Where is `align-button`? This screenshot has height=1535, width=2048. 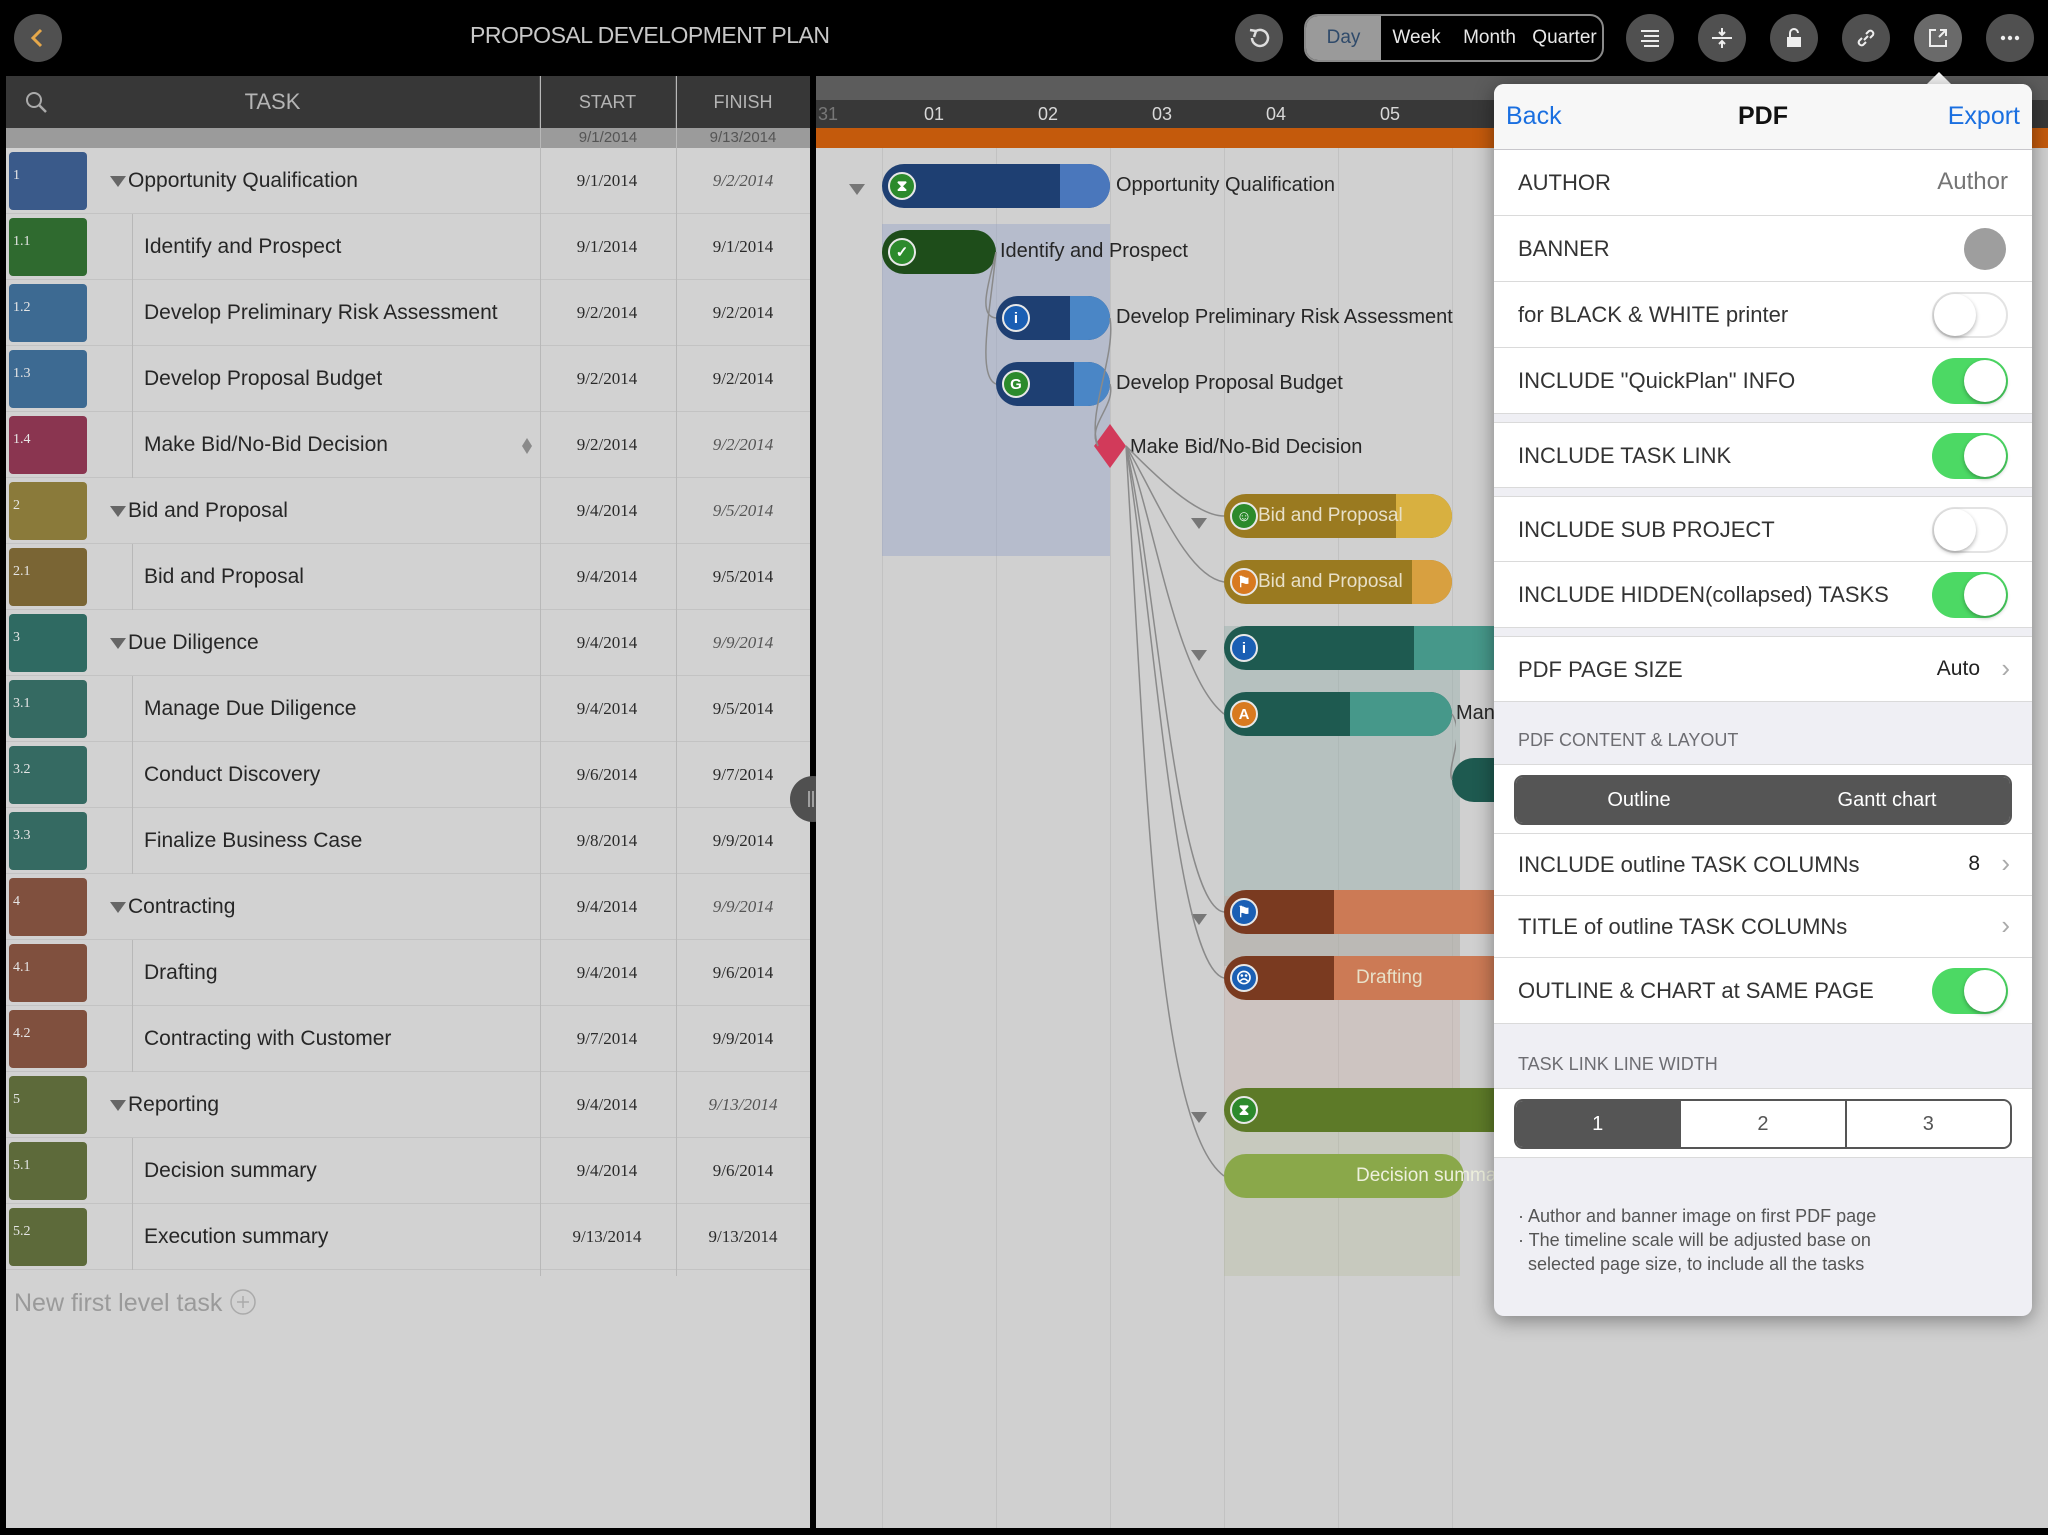 align-button is located at coordinates (1650, 38).